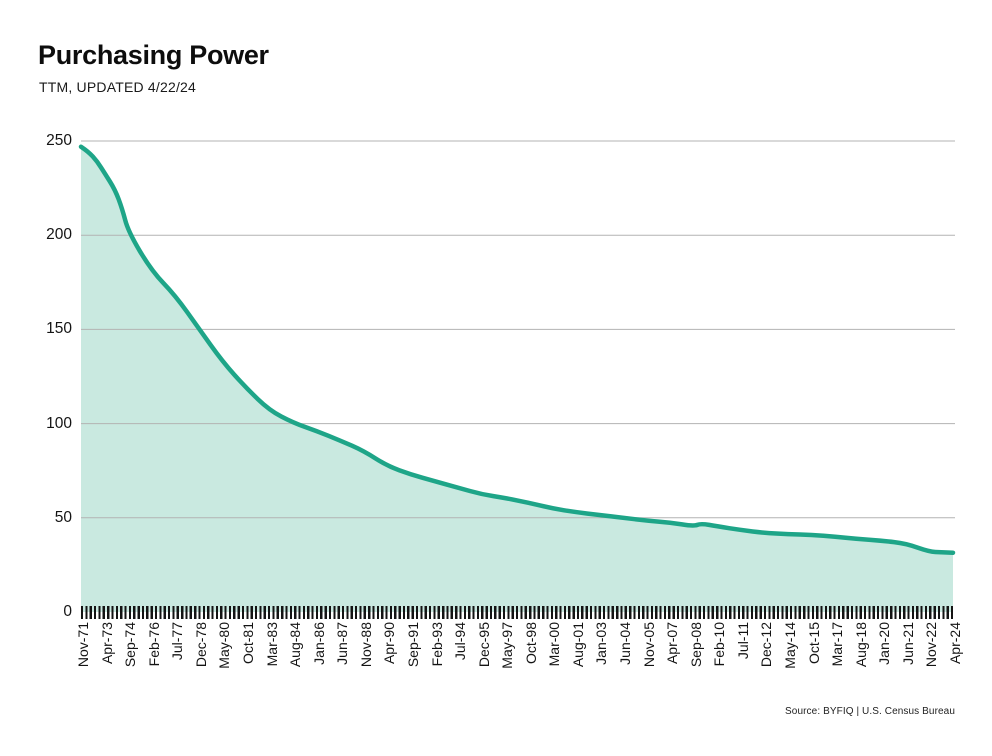  I want to click on x-axis-label: Mar-17, so click(837, 644).